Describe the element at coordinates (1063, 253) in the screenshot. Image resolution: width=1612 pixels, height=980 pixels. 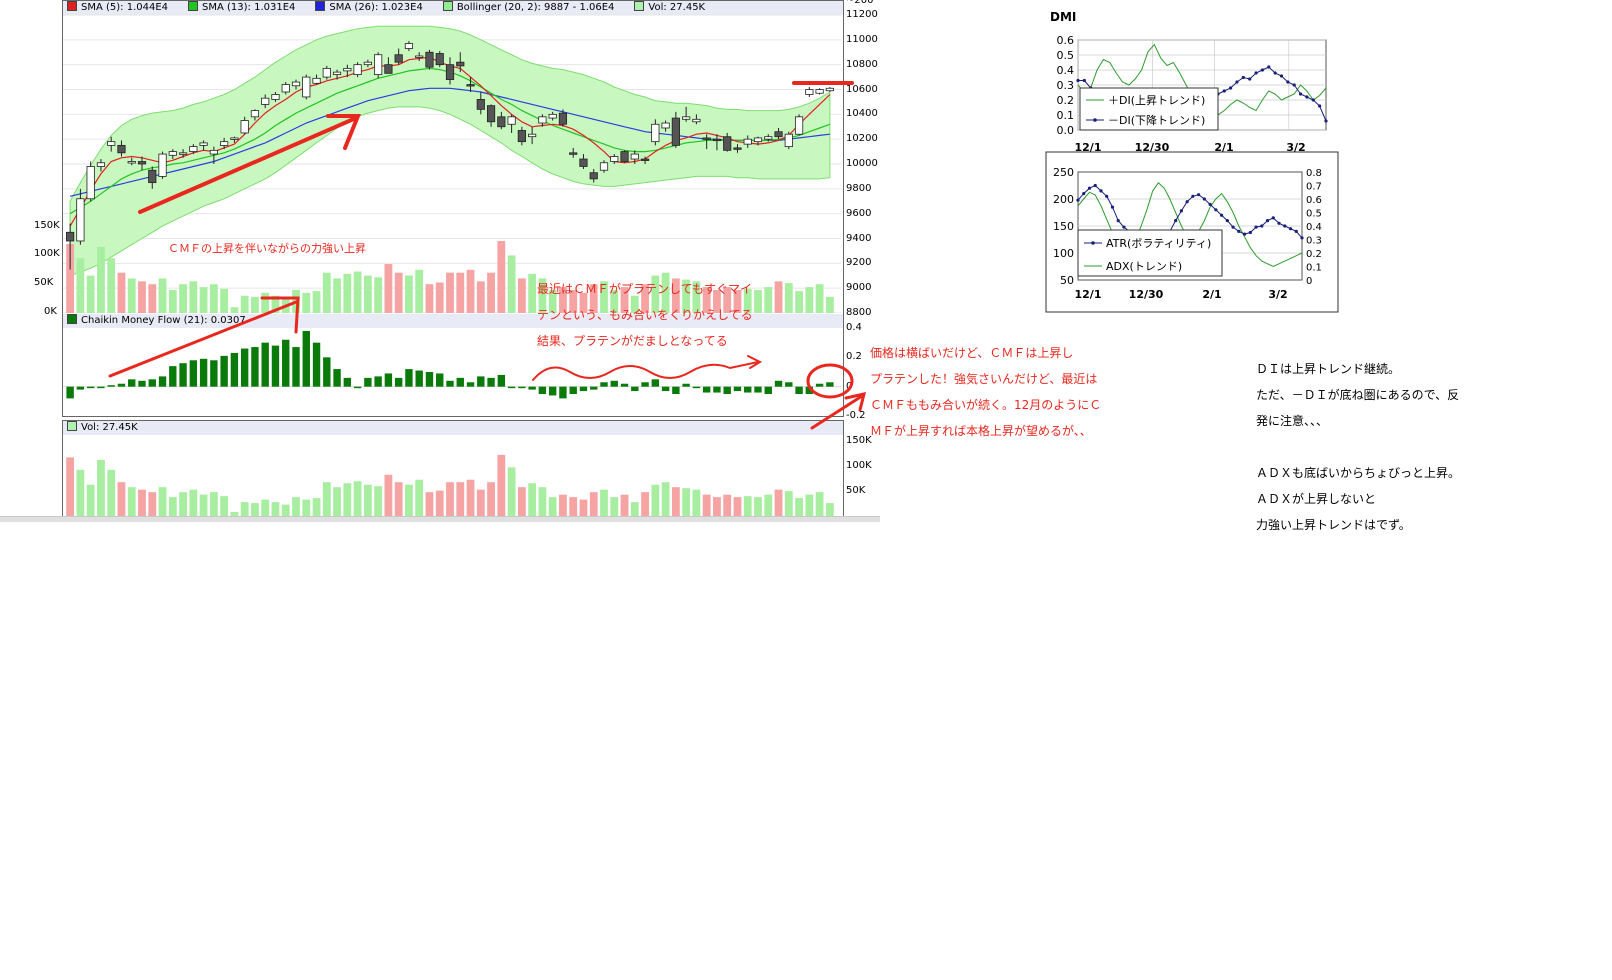
I see `atr-ytick: 100` at that location.